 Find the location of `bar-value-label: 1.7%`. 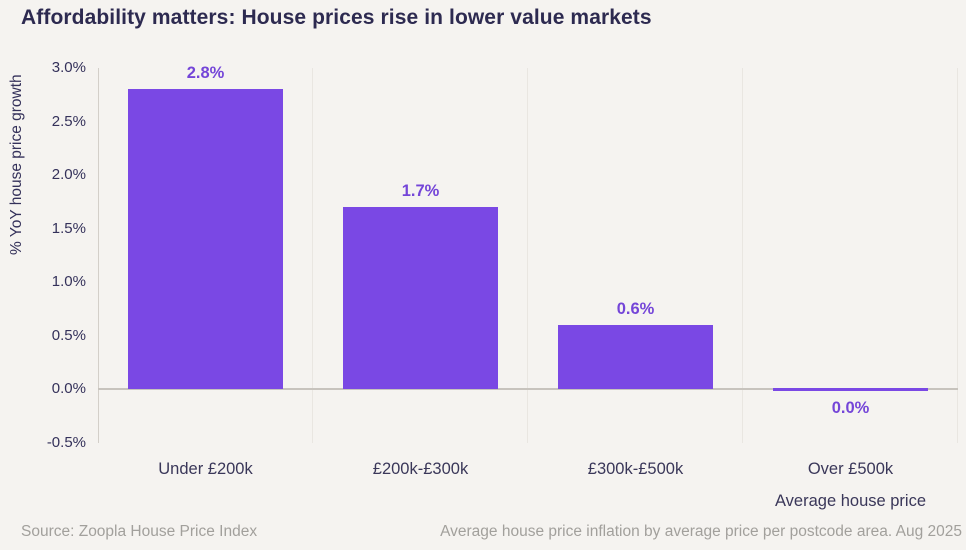

bar-value-label: 1.7% is located at coordinates (420, 191).